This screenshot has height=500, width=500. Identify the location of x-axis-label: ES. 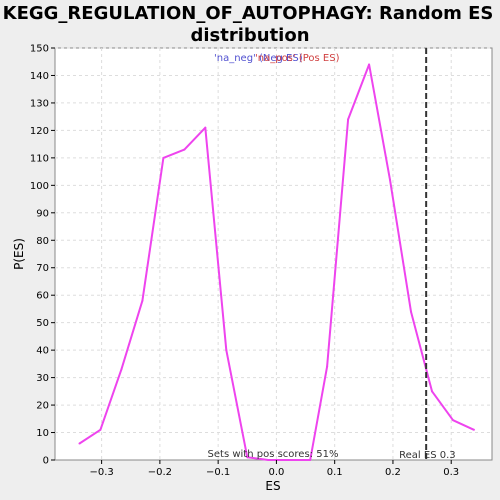
(272, 486).